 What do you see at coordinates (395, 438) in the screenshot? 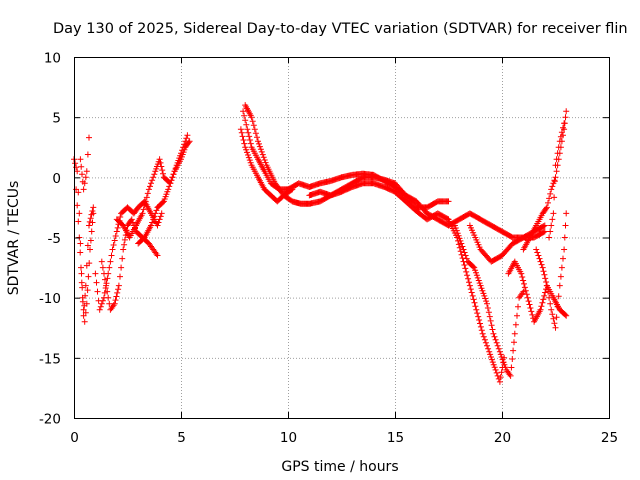
I see `x-tick-label: 15` at bounding box center [395, 438].